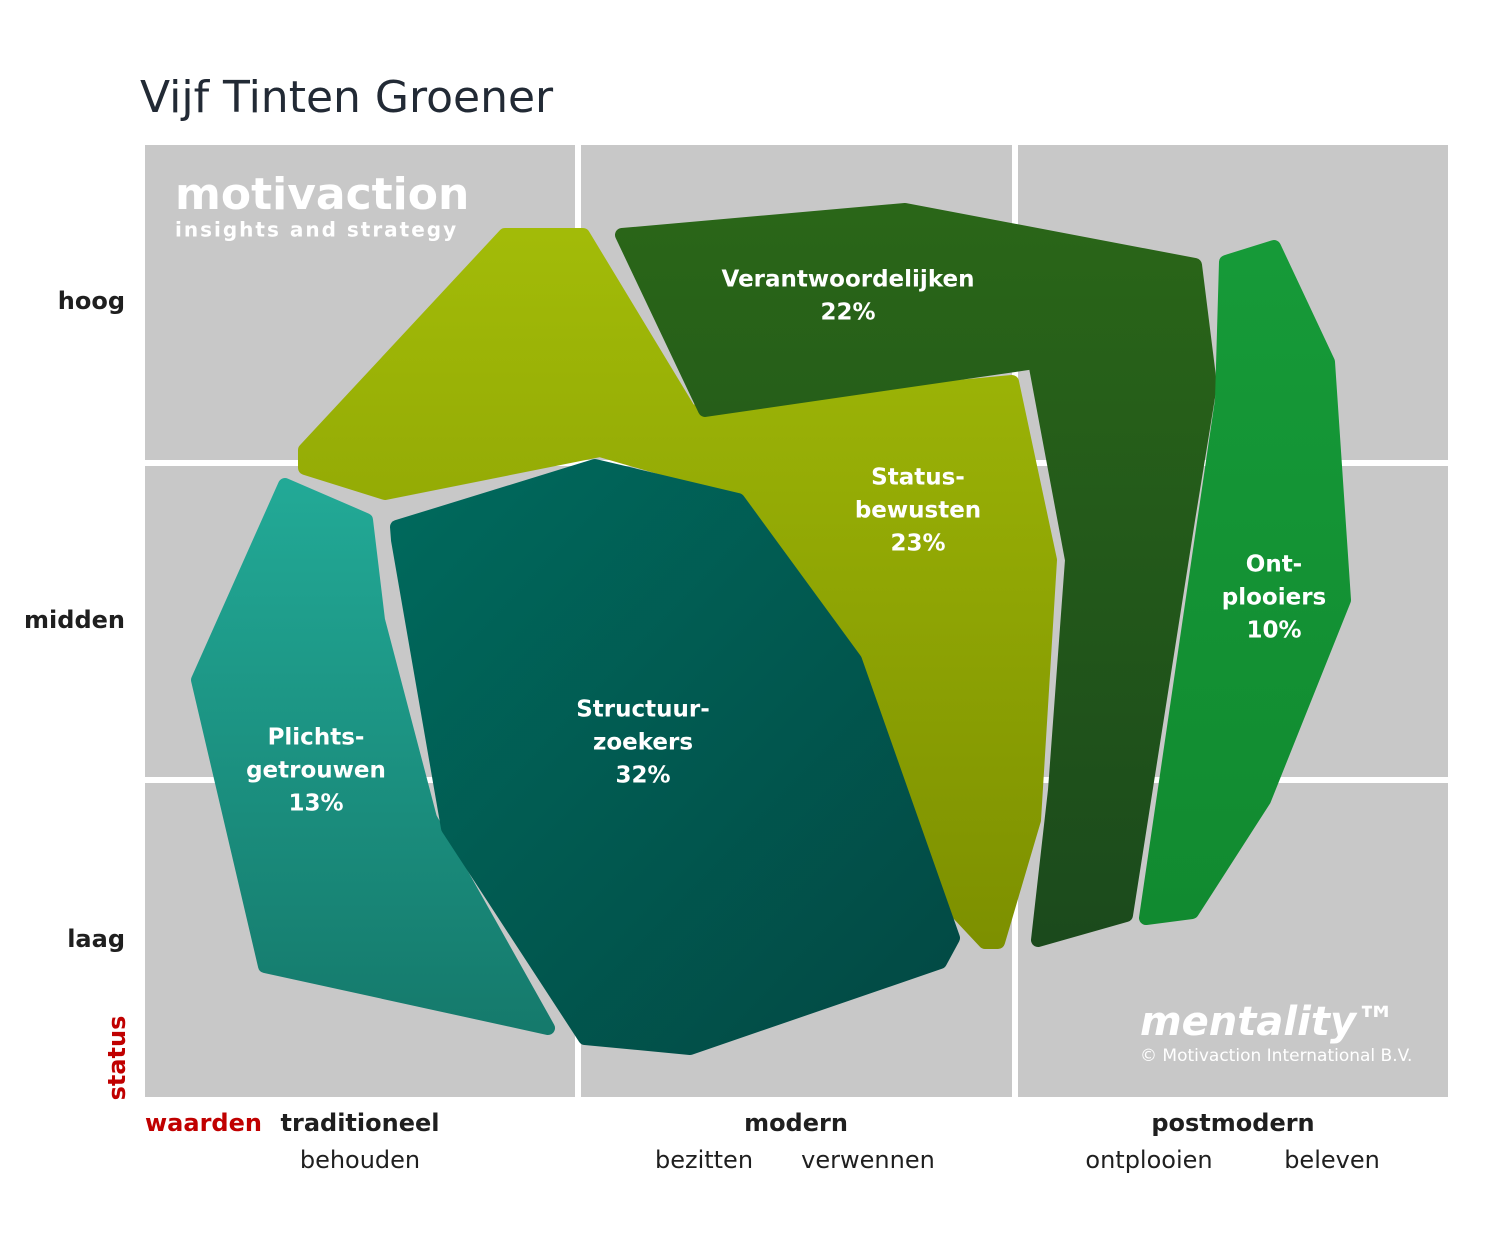 The height and width of the screenshot is (1240, 1500). Describe the element at coordinates (704, 1160) in the screenshot. I see `x-sub: bezitten` at that location.